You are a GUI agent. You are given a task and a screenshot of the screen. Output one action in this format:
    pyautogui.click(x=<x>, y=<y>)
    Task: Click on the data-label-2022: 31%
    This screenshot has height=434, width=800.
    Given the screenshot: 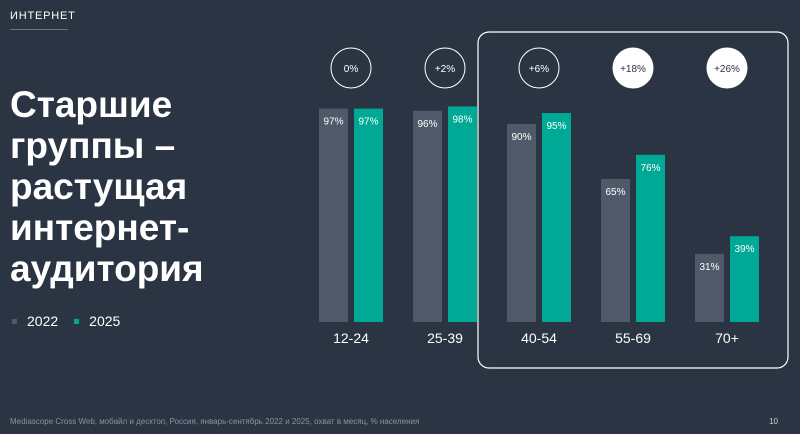 What is the action you would take?
    pyautogui.click(x=709, y=267)
    